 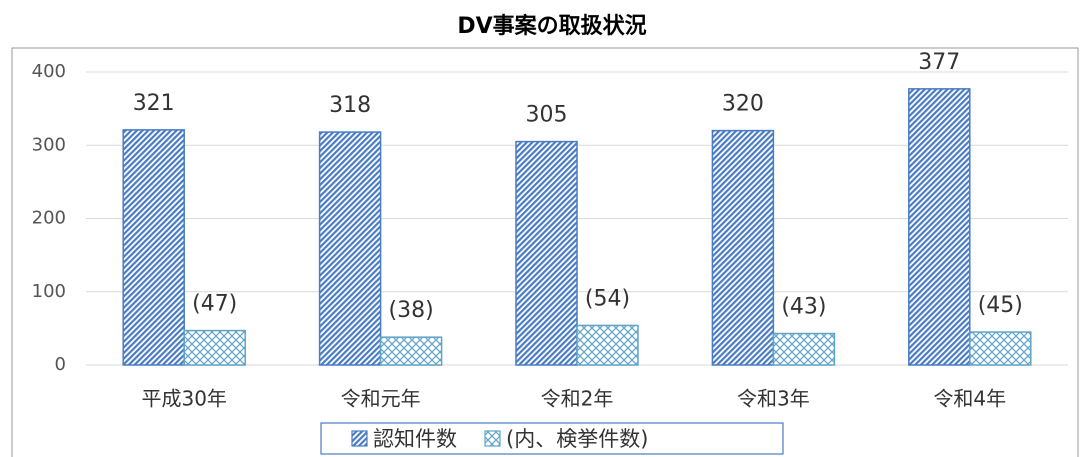 What do you see at coordinates (939, 62) in the screenshot?
I see `value-label: 377` at bounding box center [939, 62].